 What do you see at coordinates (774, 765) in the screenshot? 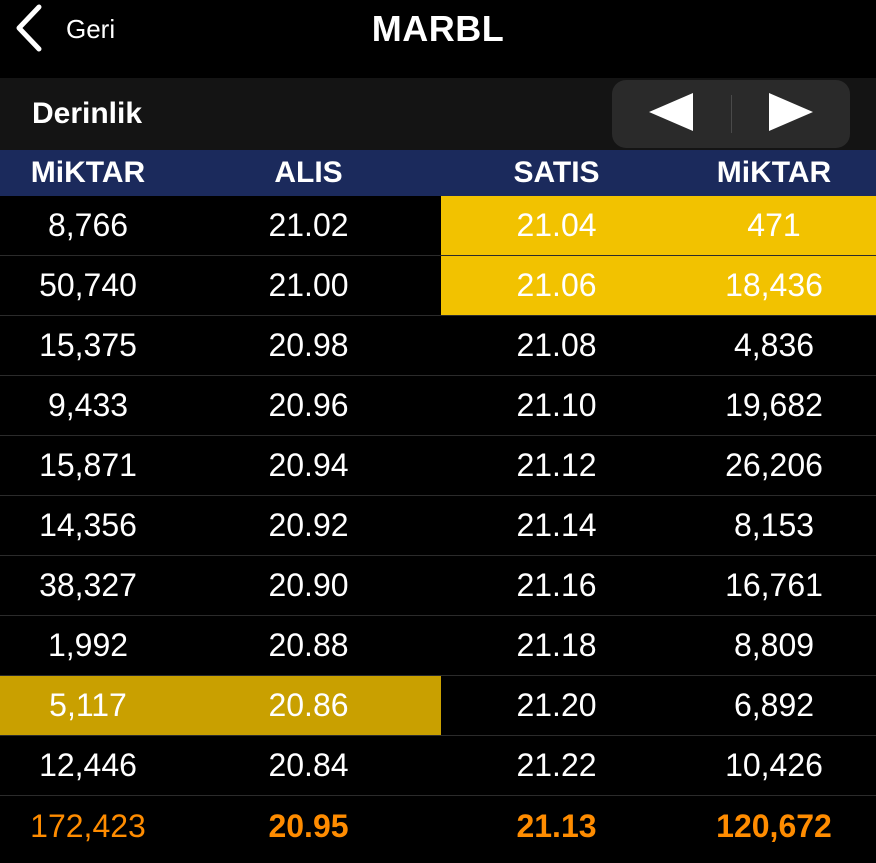
I see `sell-quantity: 10,426` at bounding box center [774, 765].